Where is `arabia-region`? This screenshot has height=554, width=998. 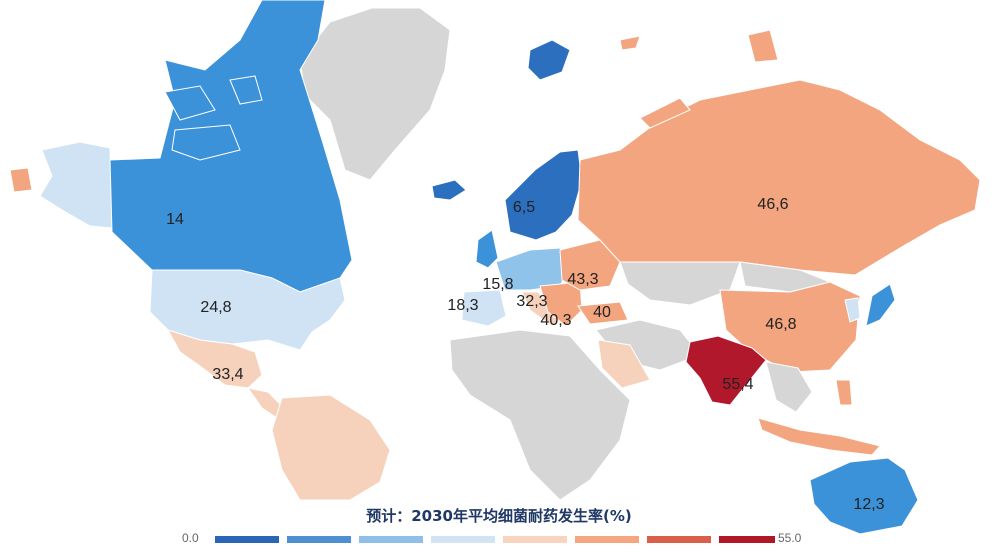
arabia-region is located at coordinates (624, 364).